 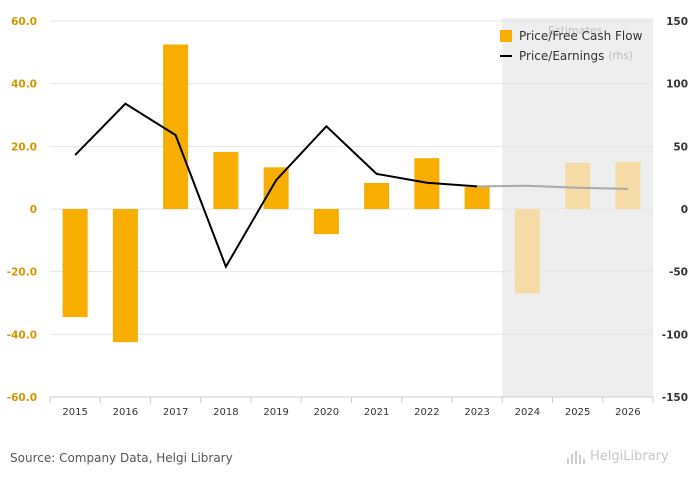 I want to click on right-tick-label: 100, so click(x=677, y=85).